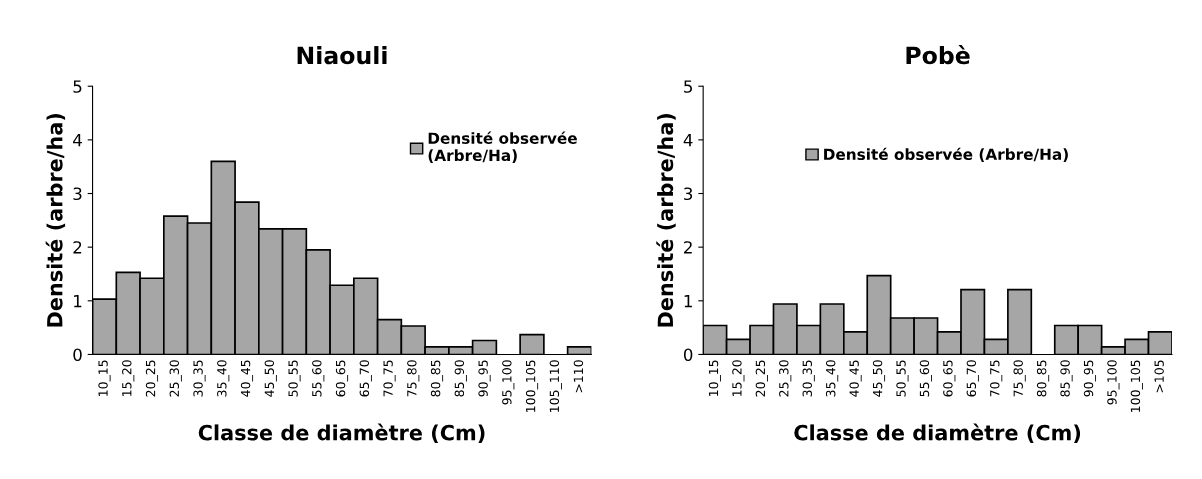 The image size is (1202, 479). Describe the element at coordinates (342, 55) in the screenshot. I see `chart-title: Niaouli` at that location.